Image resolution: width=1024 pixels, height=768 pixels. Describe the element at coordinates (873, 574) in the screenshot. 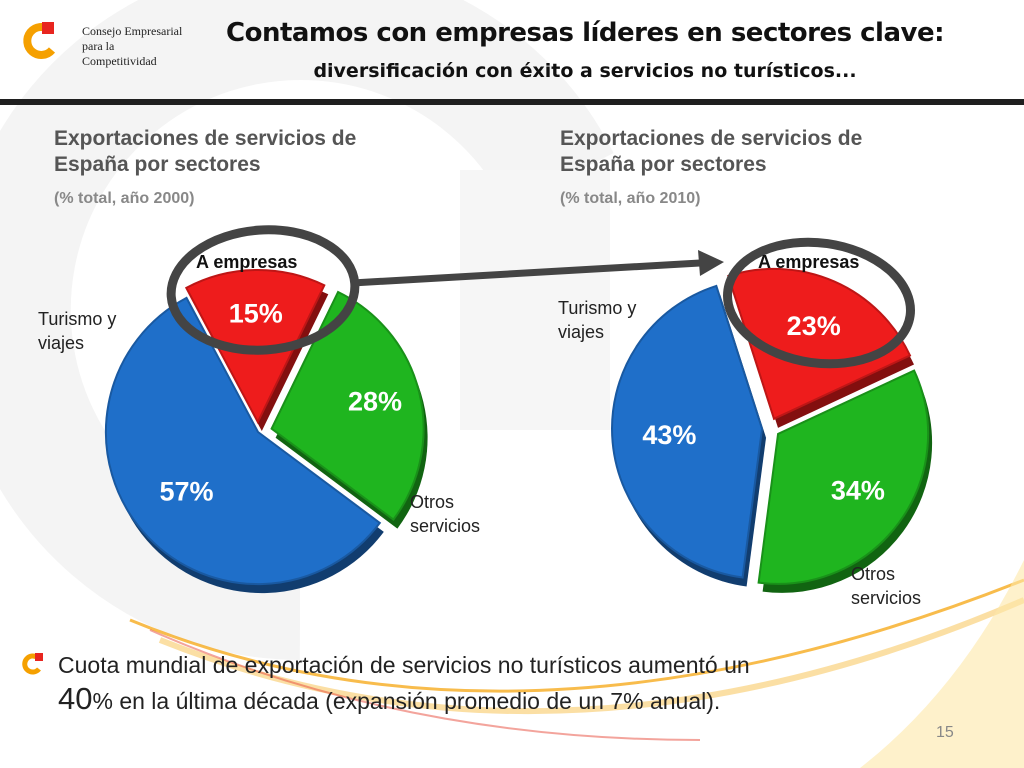

I see `chart2-label-otros-line1: Otros` at that location.